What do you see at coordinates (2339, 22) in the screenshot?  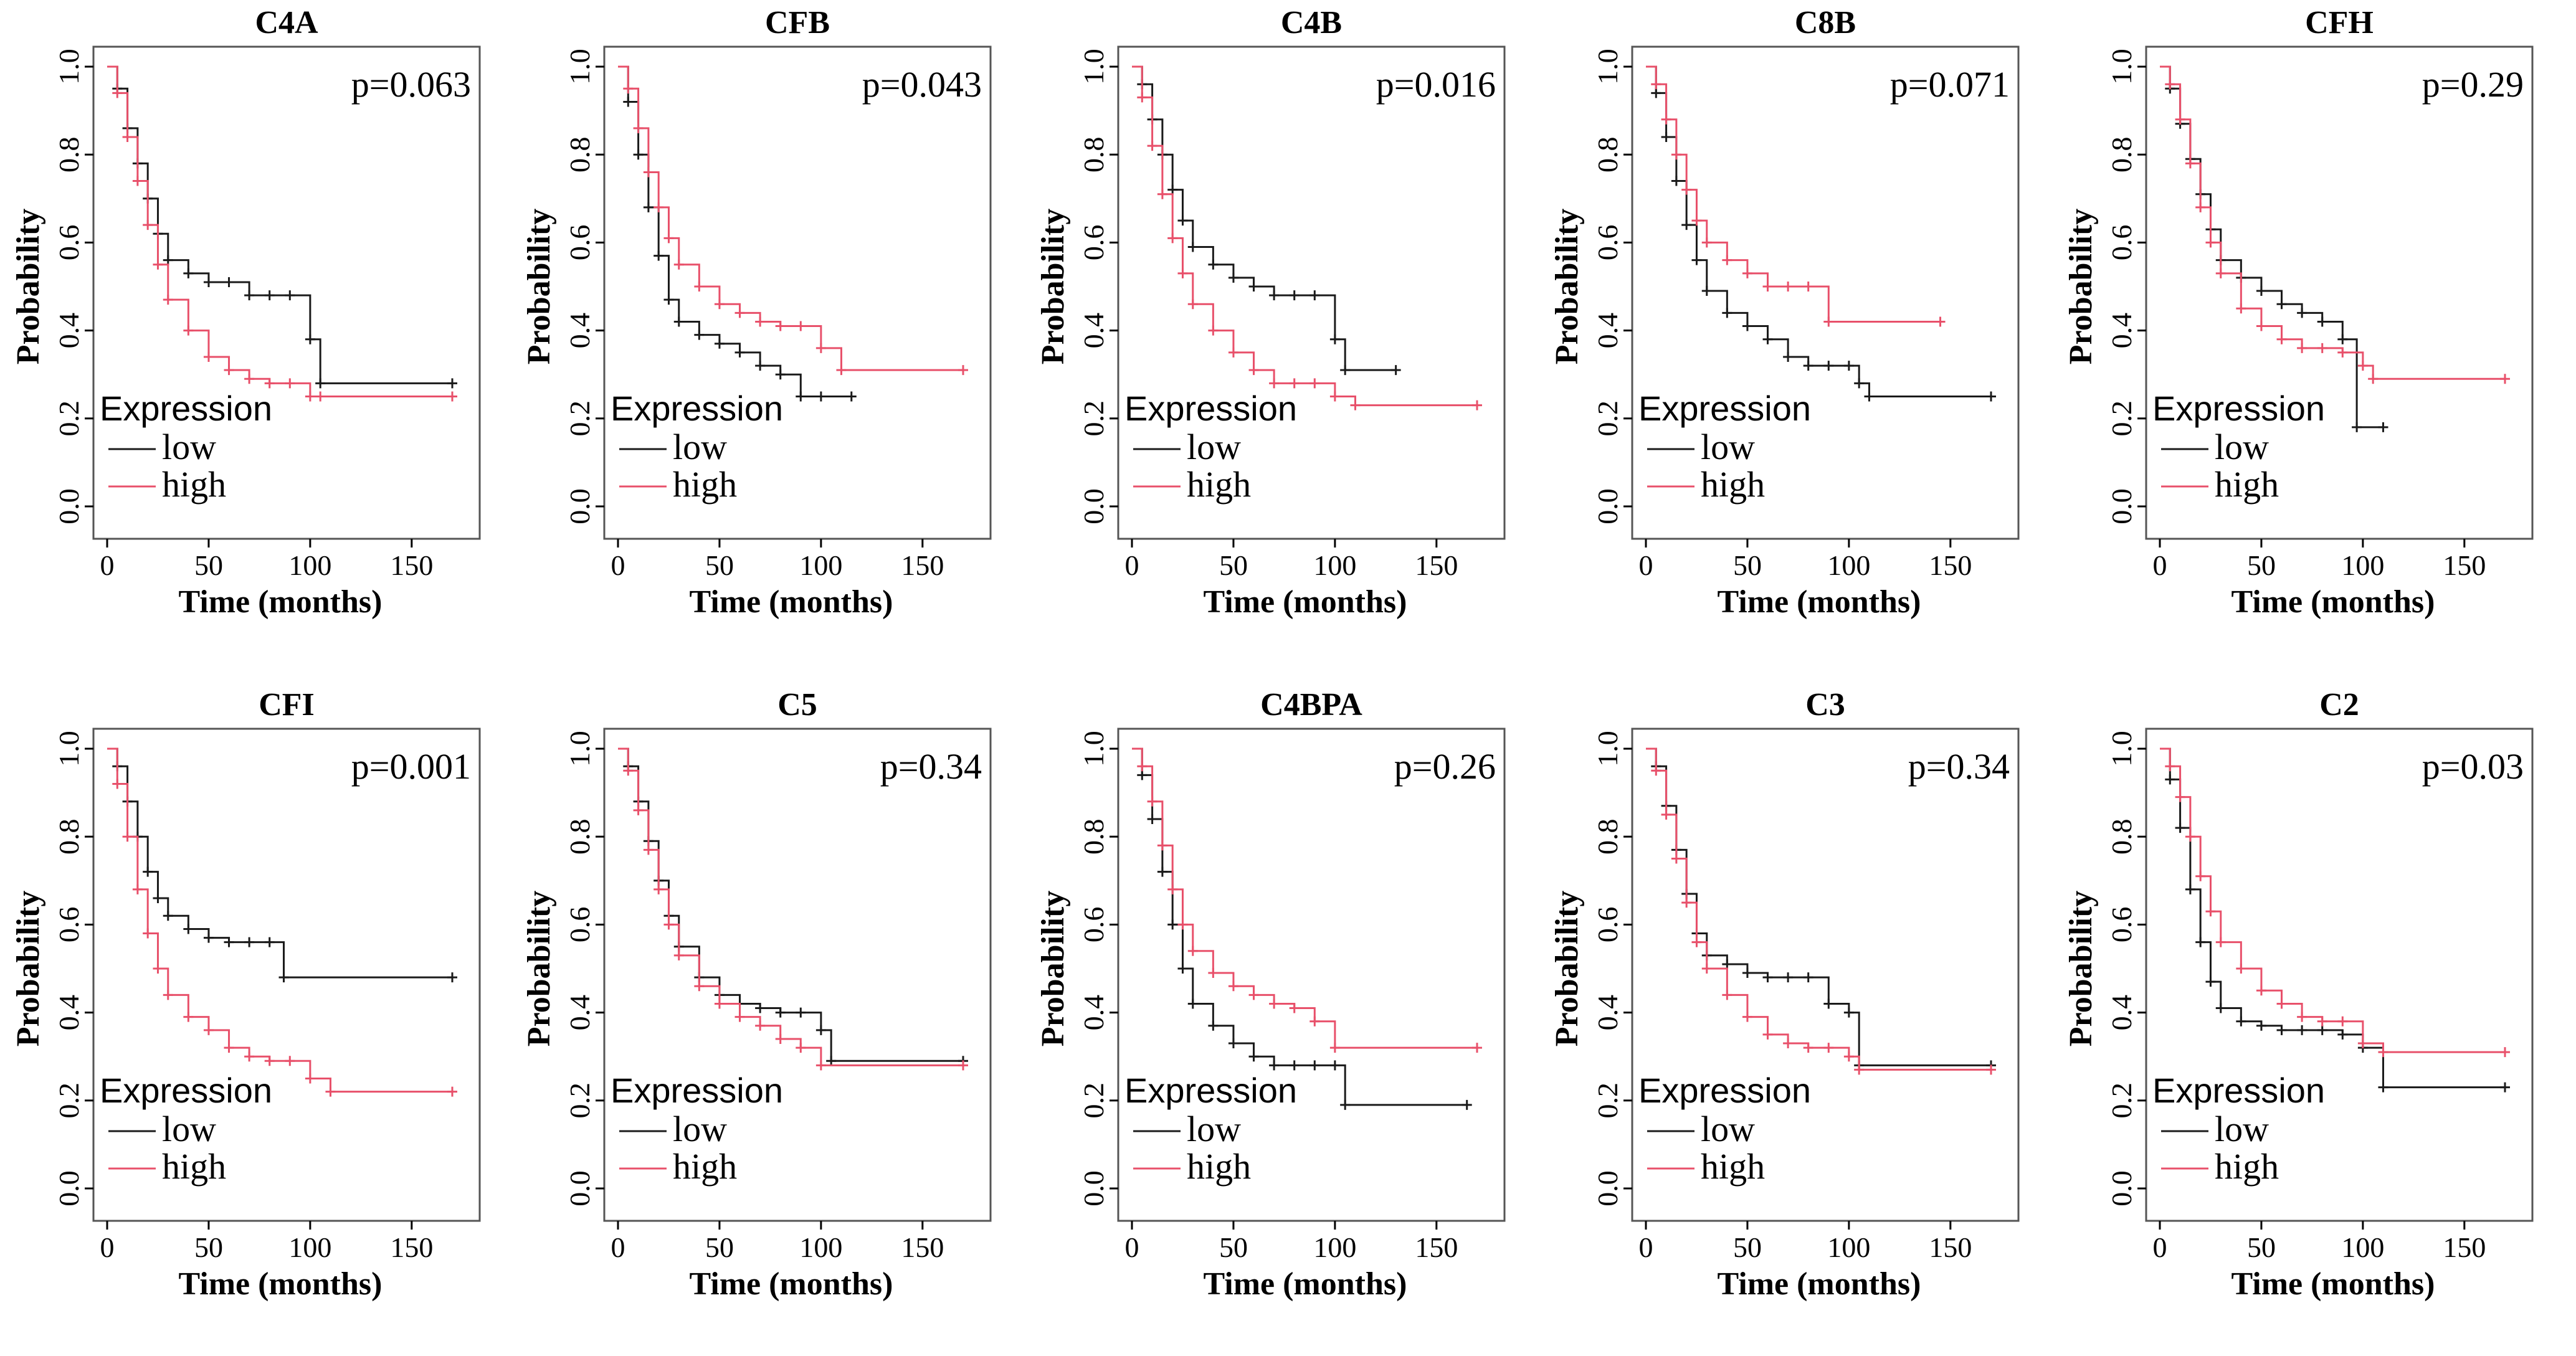 I see `panel-title: CFH` at bounding box center [2339, 22].